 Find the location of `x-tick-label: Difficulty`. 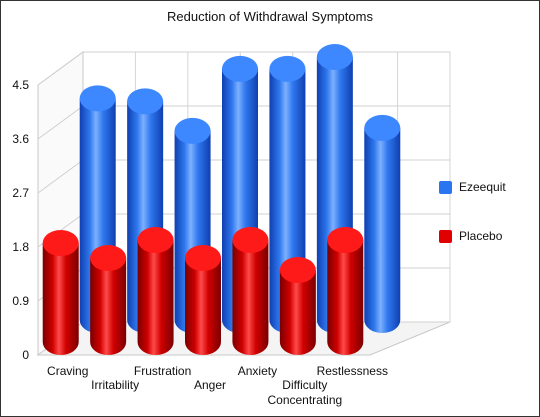

x-tick-label: Difficulty is located at coordinates (304, 385).